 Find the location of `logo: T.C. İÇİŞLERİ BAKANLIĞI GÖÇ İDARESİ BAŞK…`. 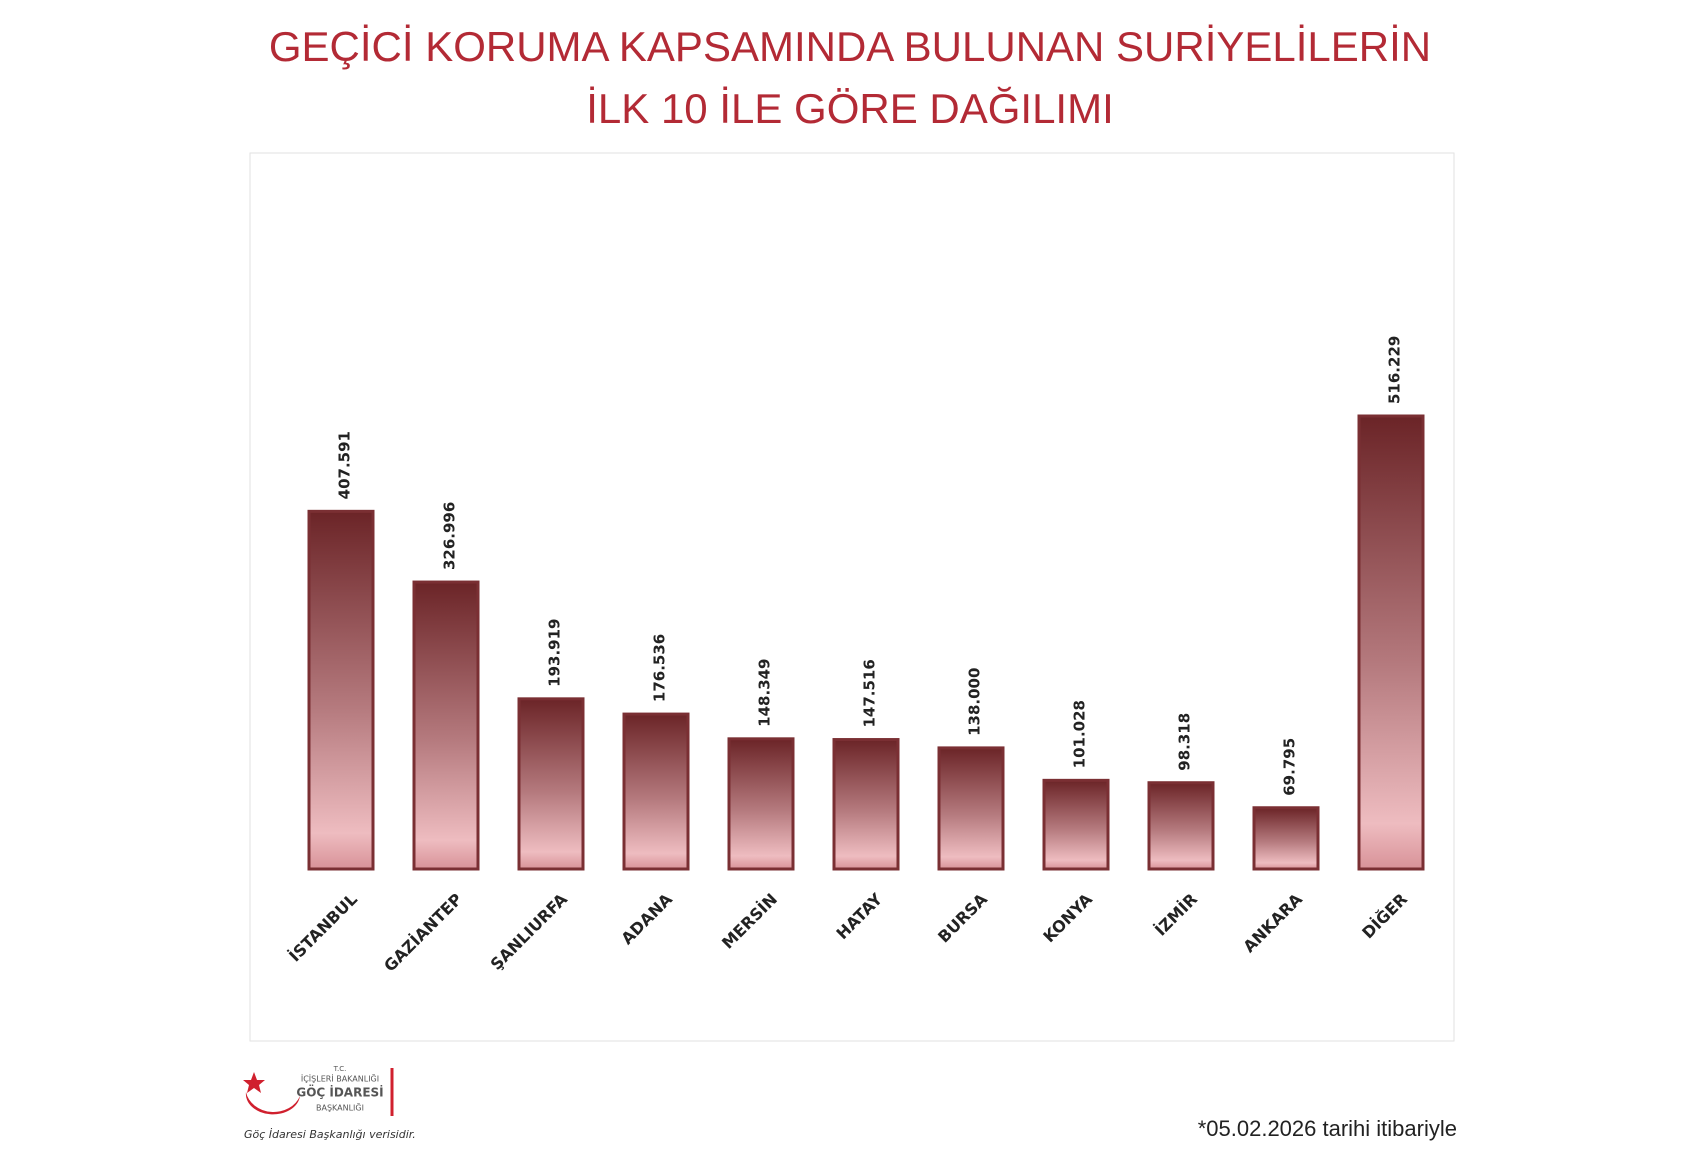

logo: T.C. İÇİŞLERİ BAKANLIĞI GÖÇ İDARESİ BAŞK… is located at coordinates (329, 1103).